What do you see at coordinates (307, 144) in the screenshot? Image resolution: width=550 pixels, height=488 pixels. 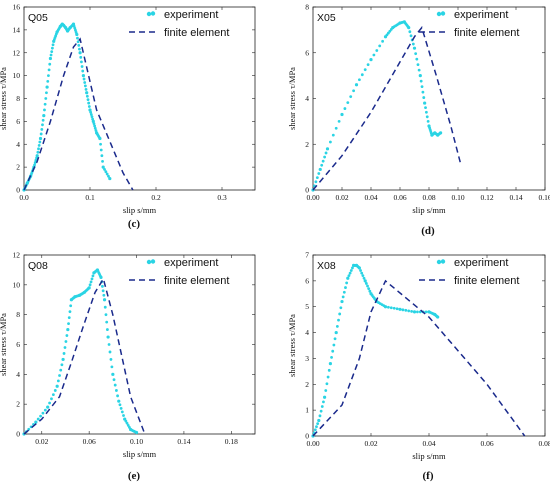 I see `y-tick-label: 2` at bounding box center [307, 144].